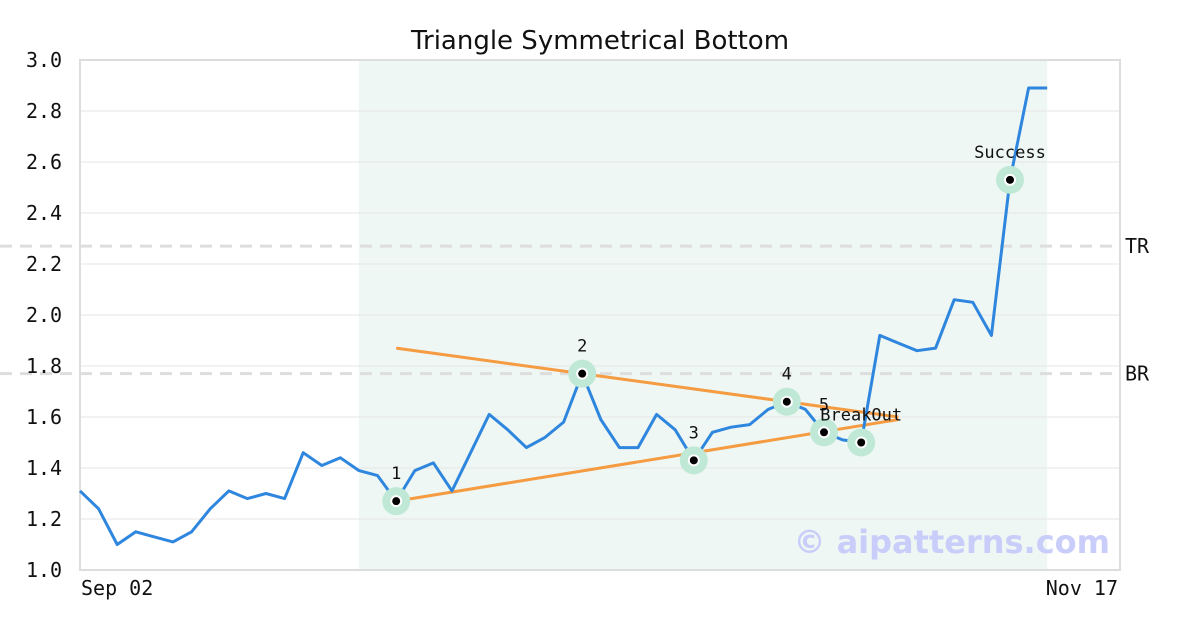 The image size is (1200, 630). What do you see at coordinates (1010, 179) in the screenshot?
I see `point-success` at bounding box center [1010, 179].